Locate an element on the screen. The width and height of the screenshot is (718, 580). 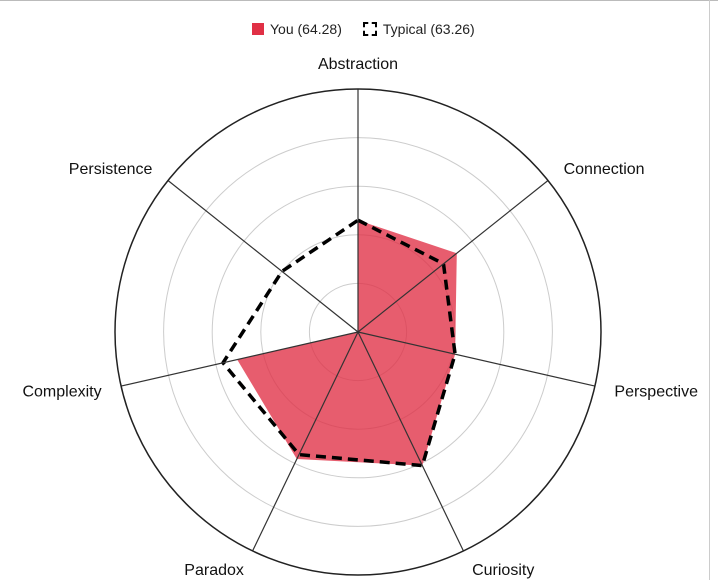
axis-label-paradox: Paradox is located at coordinates (214, 570).